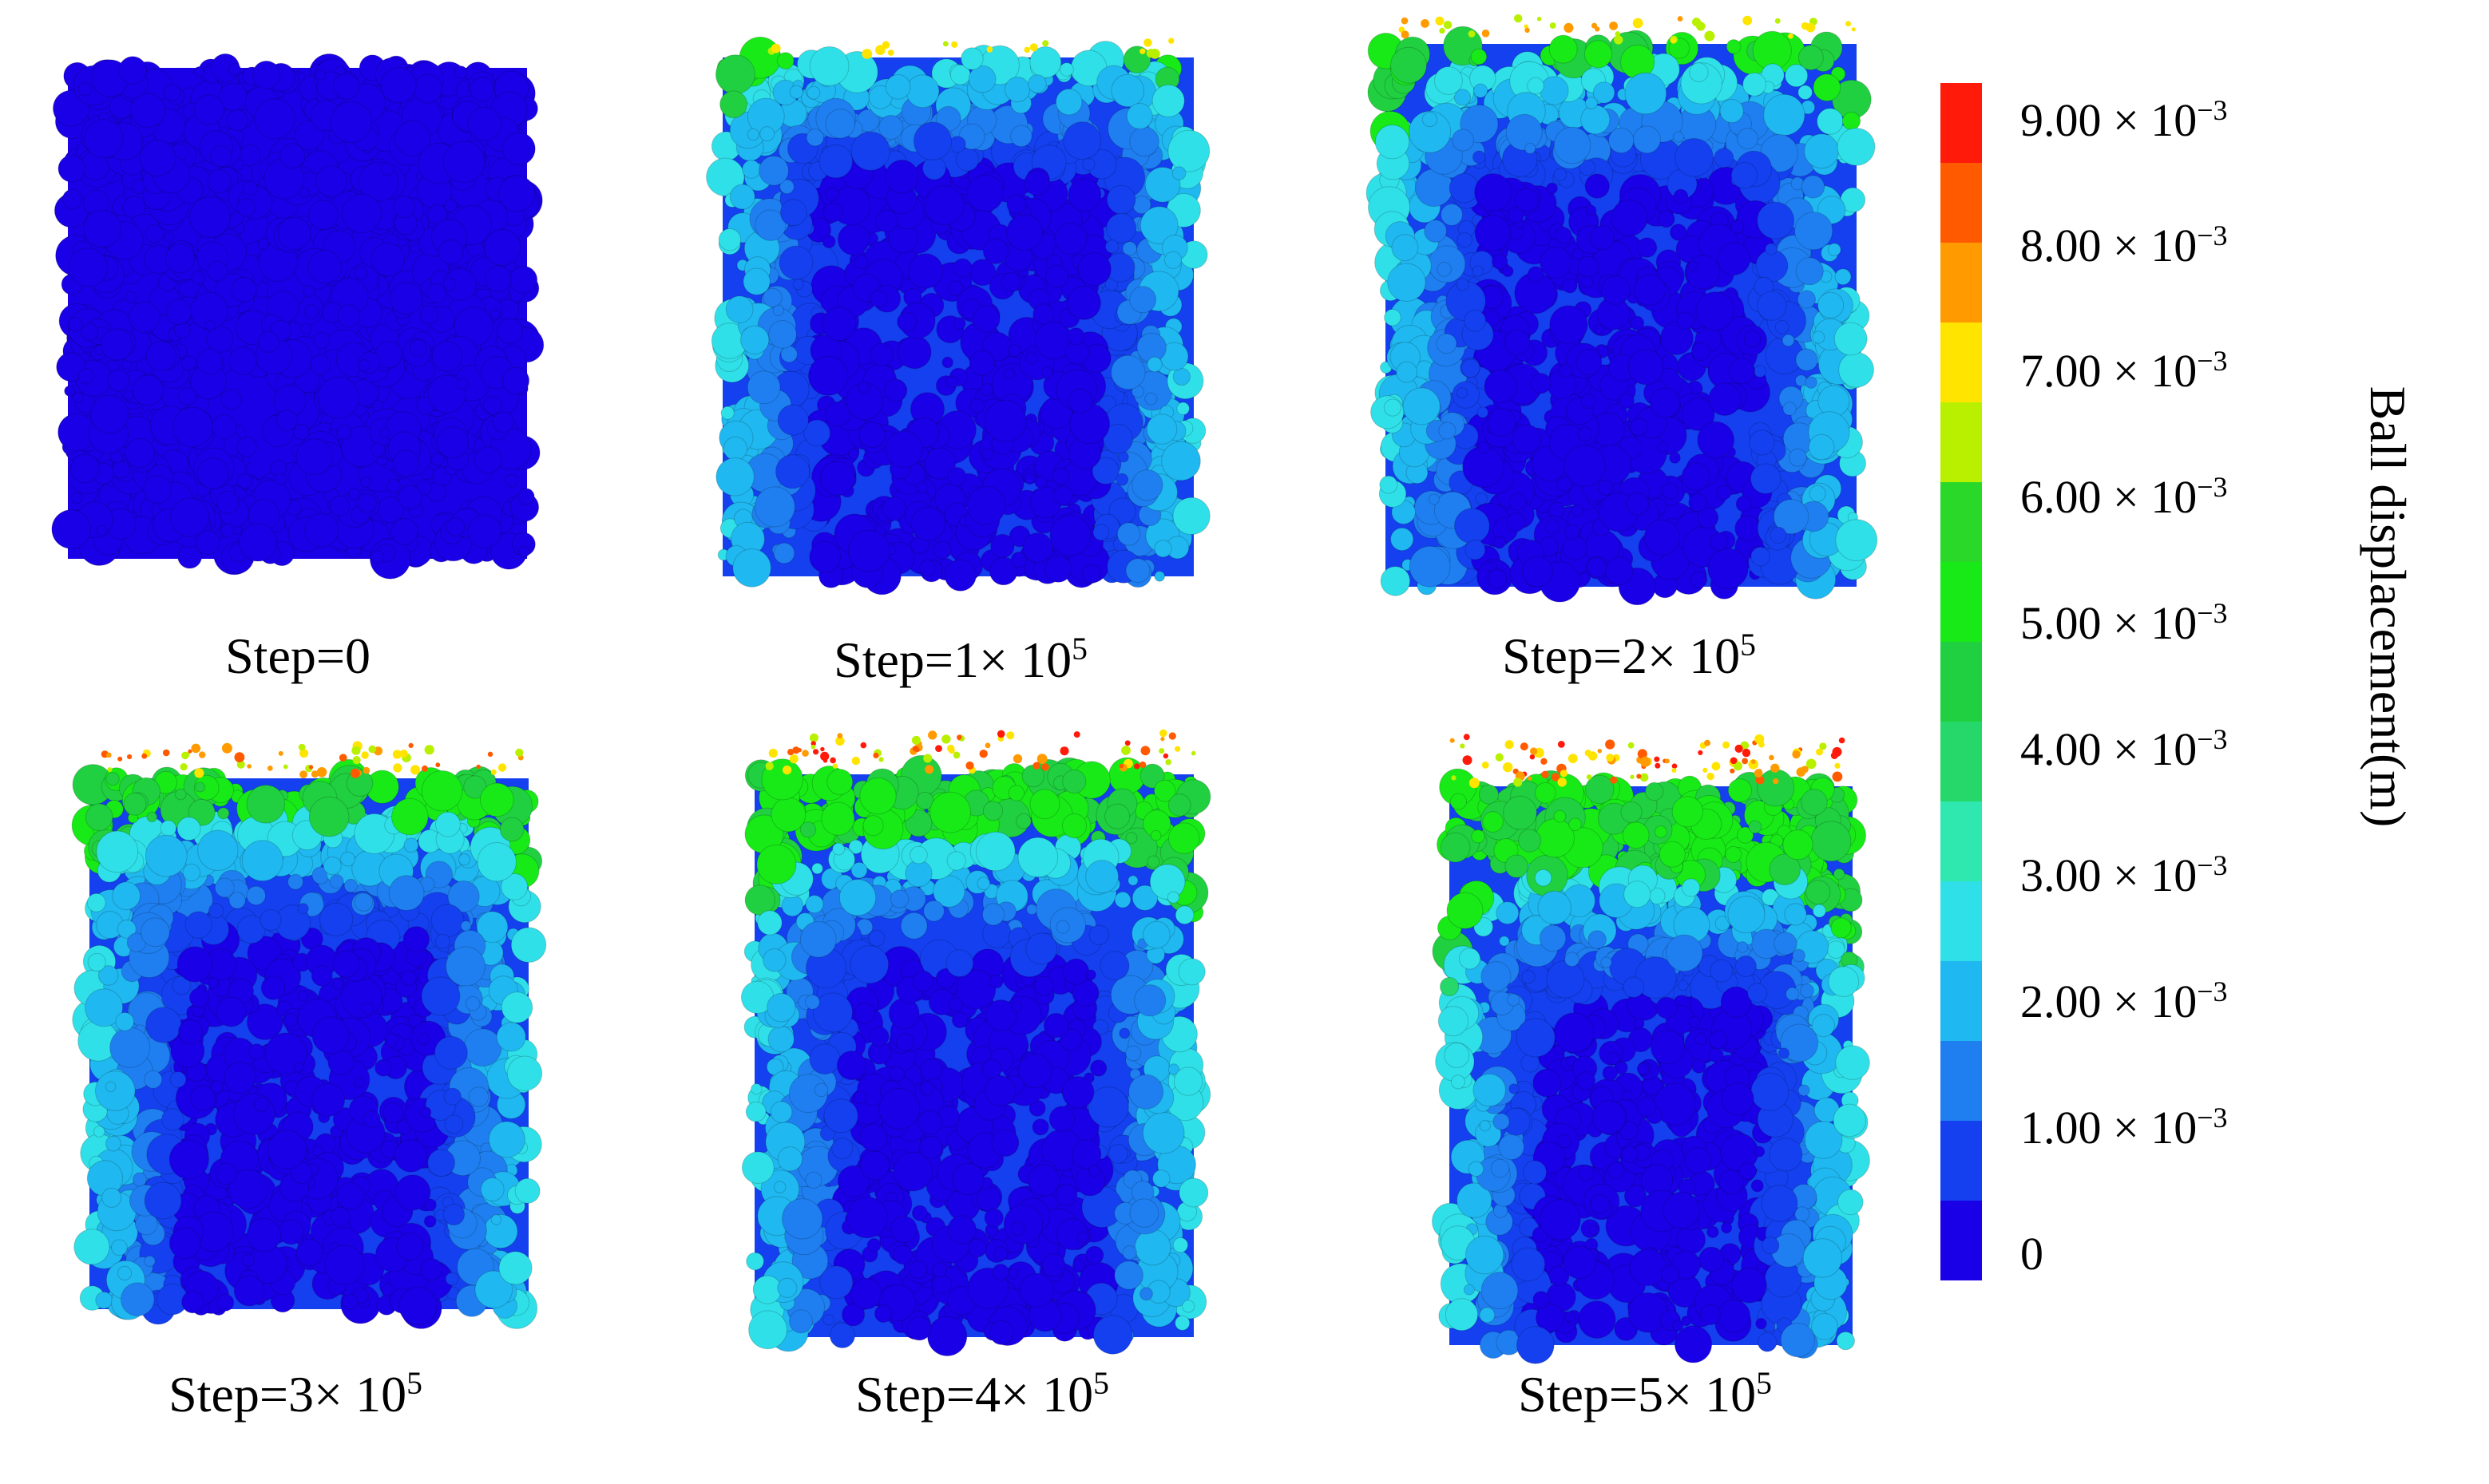 This screenshot has height=1484, width=2489. I want to click on panel-step-4e5, so click(976, 1043).